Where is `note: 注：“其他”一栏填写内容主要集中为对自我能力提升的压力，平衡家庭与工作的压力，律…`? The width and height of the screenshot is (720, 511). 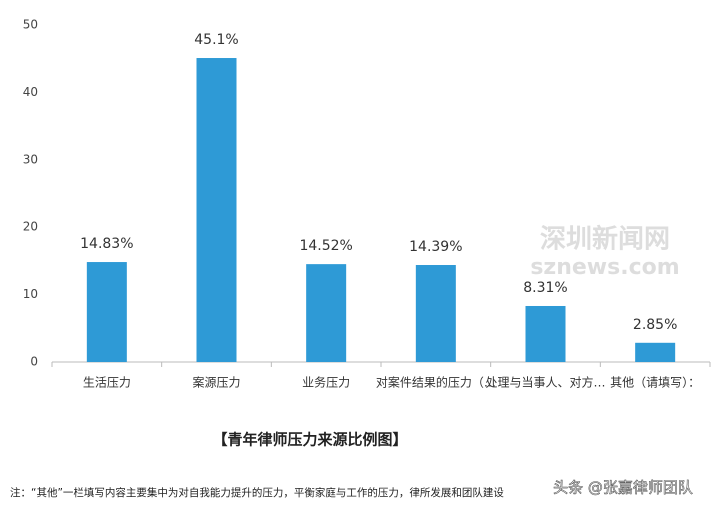 note: 注：“其他”一栏填写内容主要集中为对自我能力提升的压力，平衡家庭与工作的压力，律… is located at coordinates (257, 492).